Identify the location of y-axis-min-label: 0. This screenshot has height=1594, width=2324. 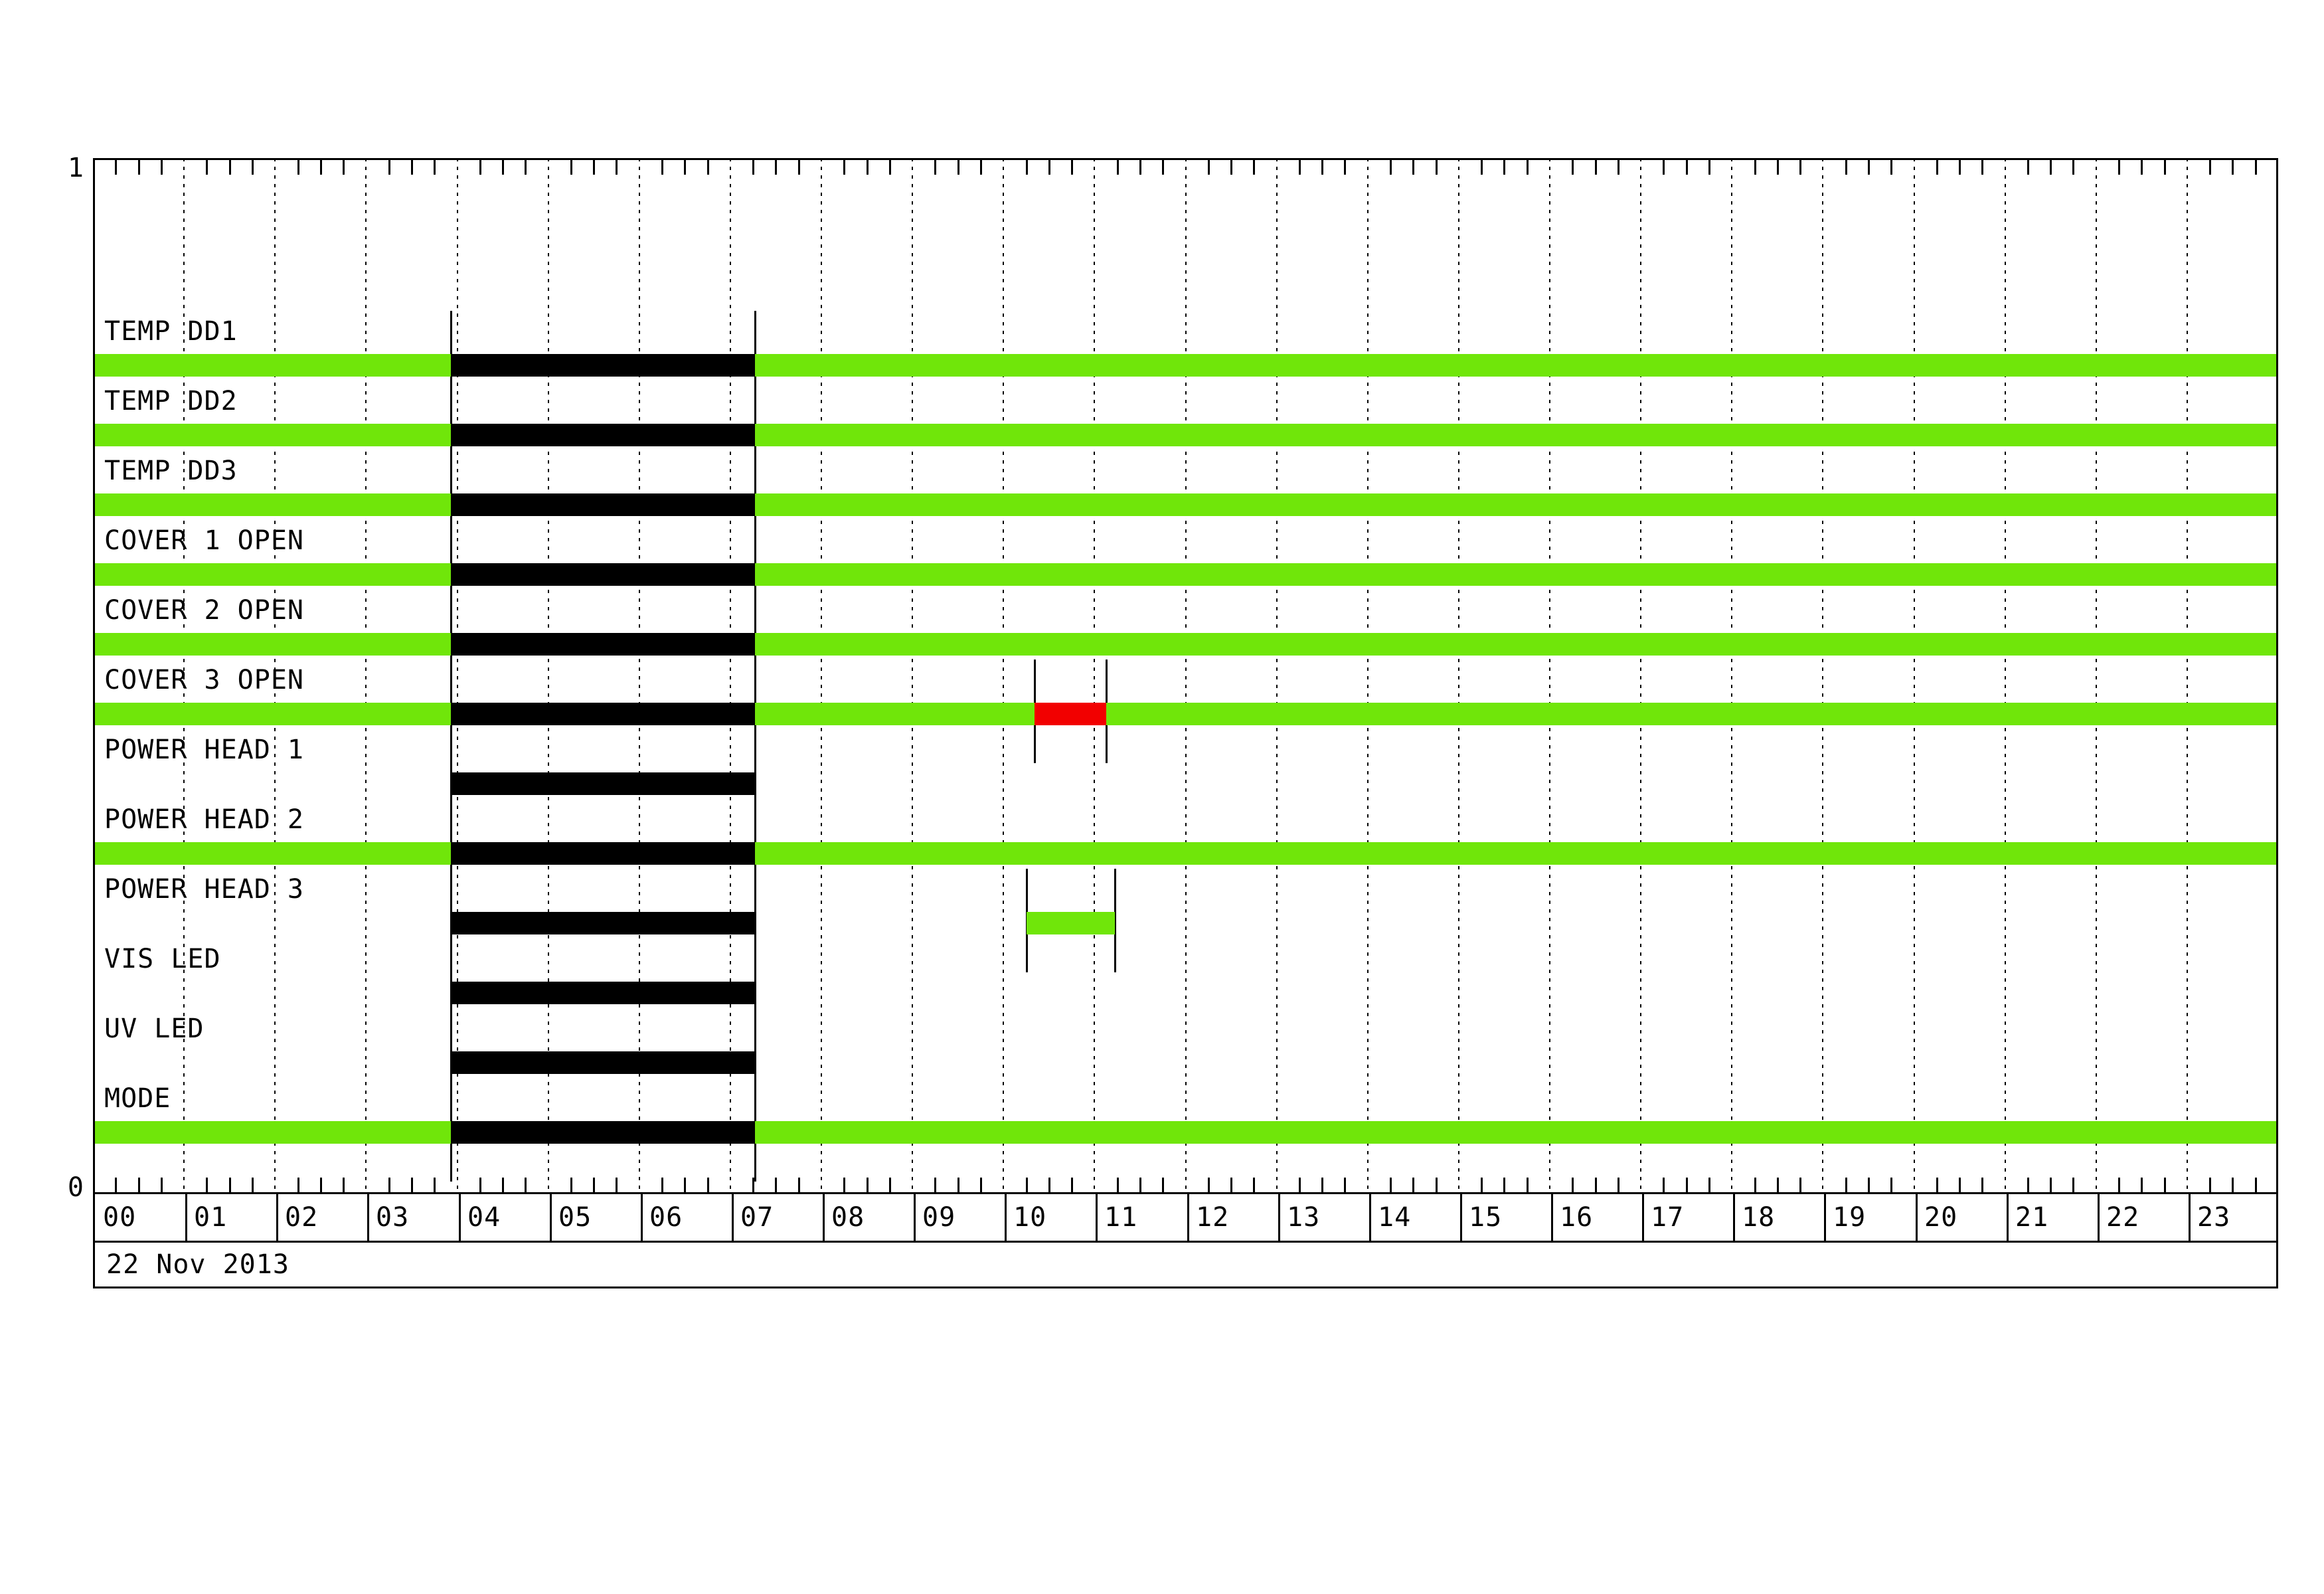
(76, 1187).